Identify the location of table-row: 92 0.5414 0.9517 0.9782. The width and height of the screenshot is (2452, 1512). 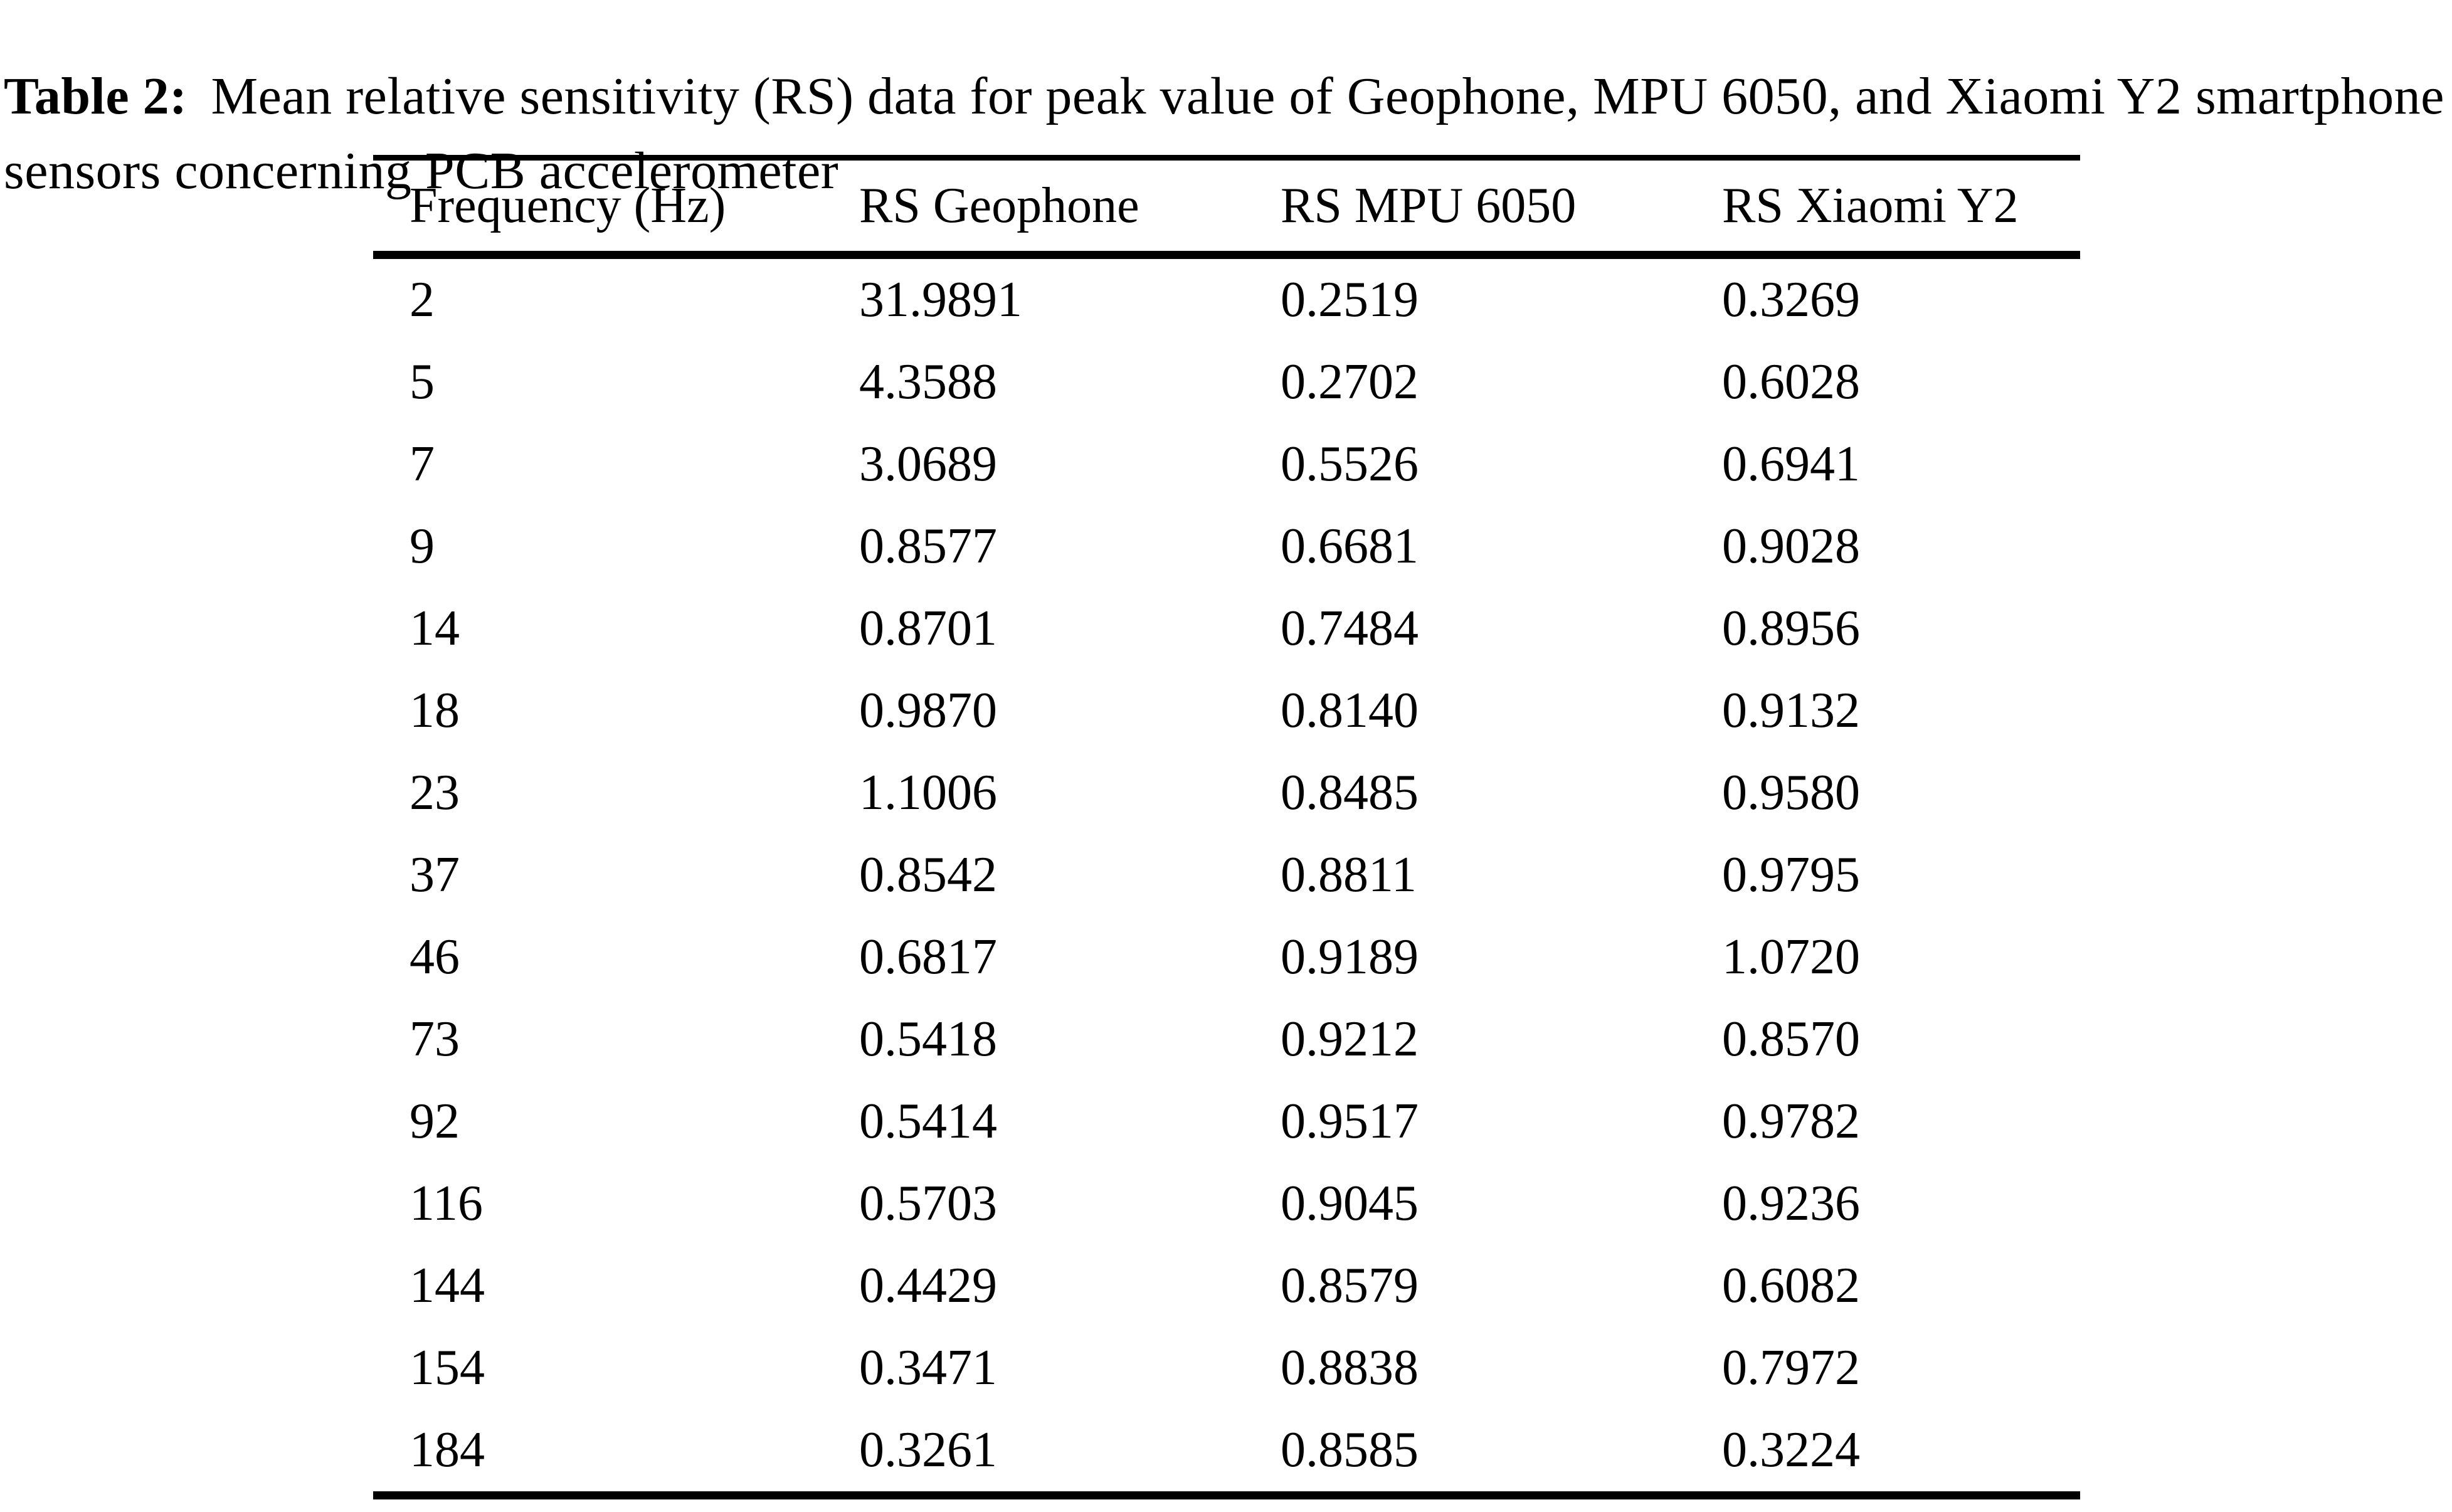
(1226, 1122).